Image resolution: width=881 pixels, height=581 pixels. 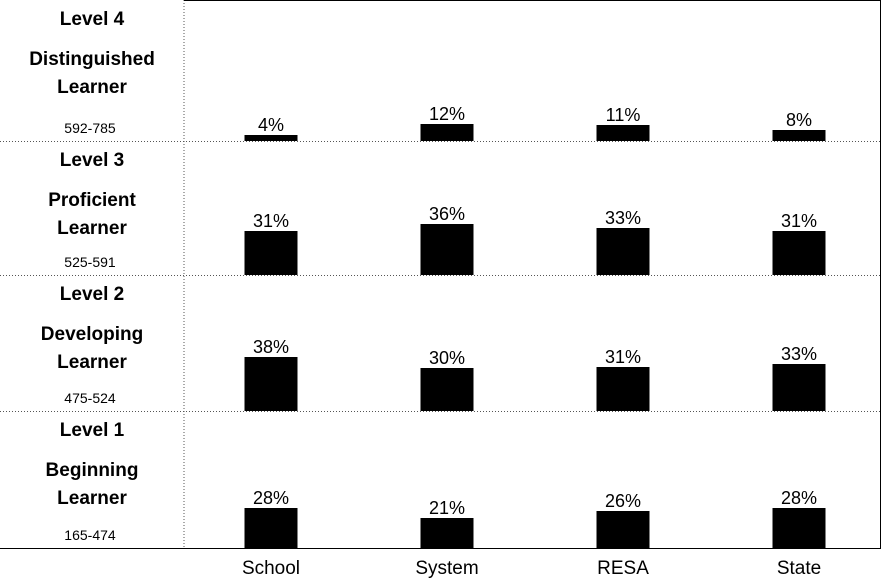 What do you see at coordinates (92, 200) in the screenshot?
I see `level-title-line: Proficient` at bounding box center [92, 200].